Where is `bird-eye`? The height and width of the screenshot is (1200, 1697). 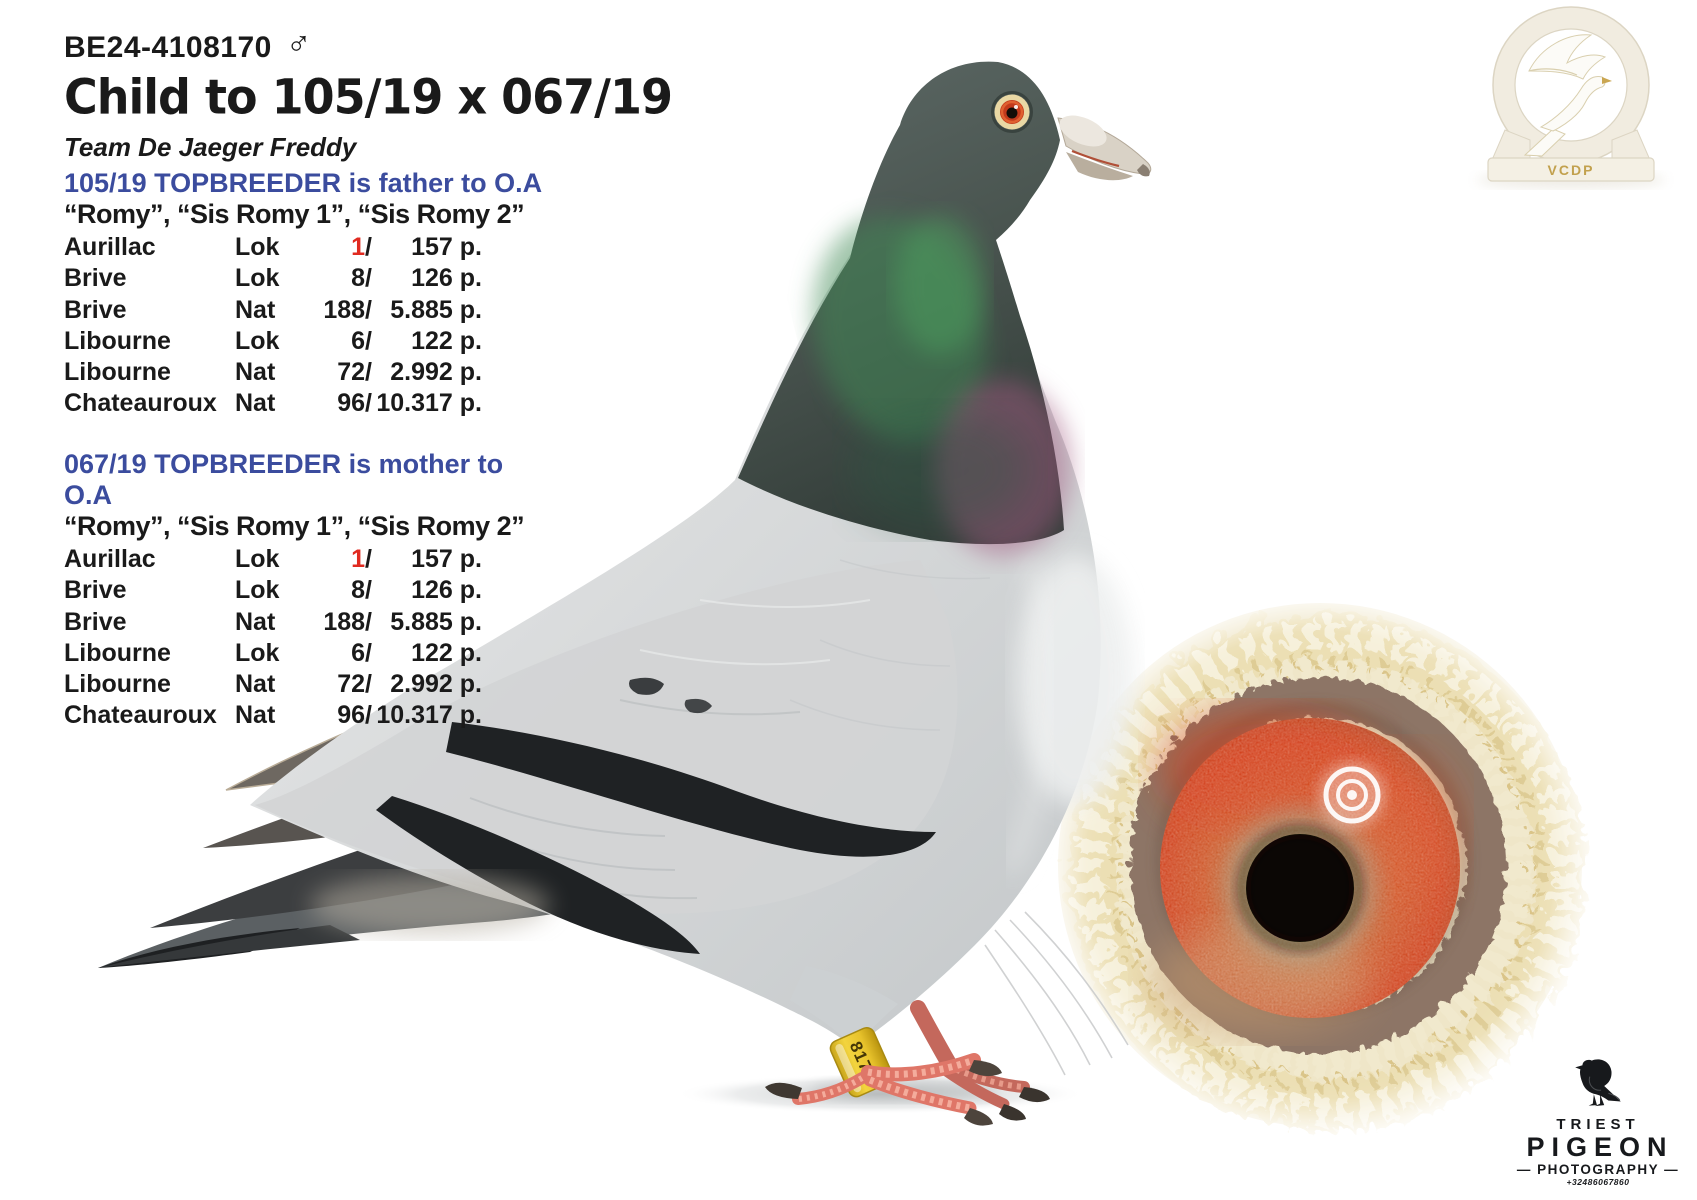 bird-eye is located at coordinates (1012, 112).